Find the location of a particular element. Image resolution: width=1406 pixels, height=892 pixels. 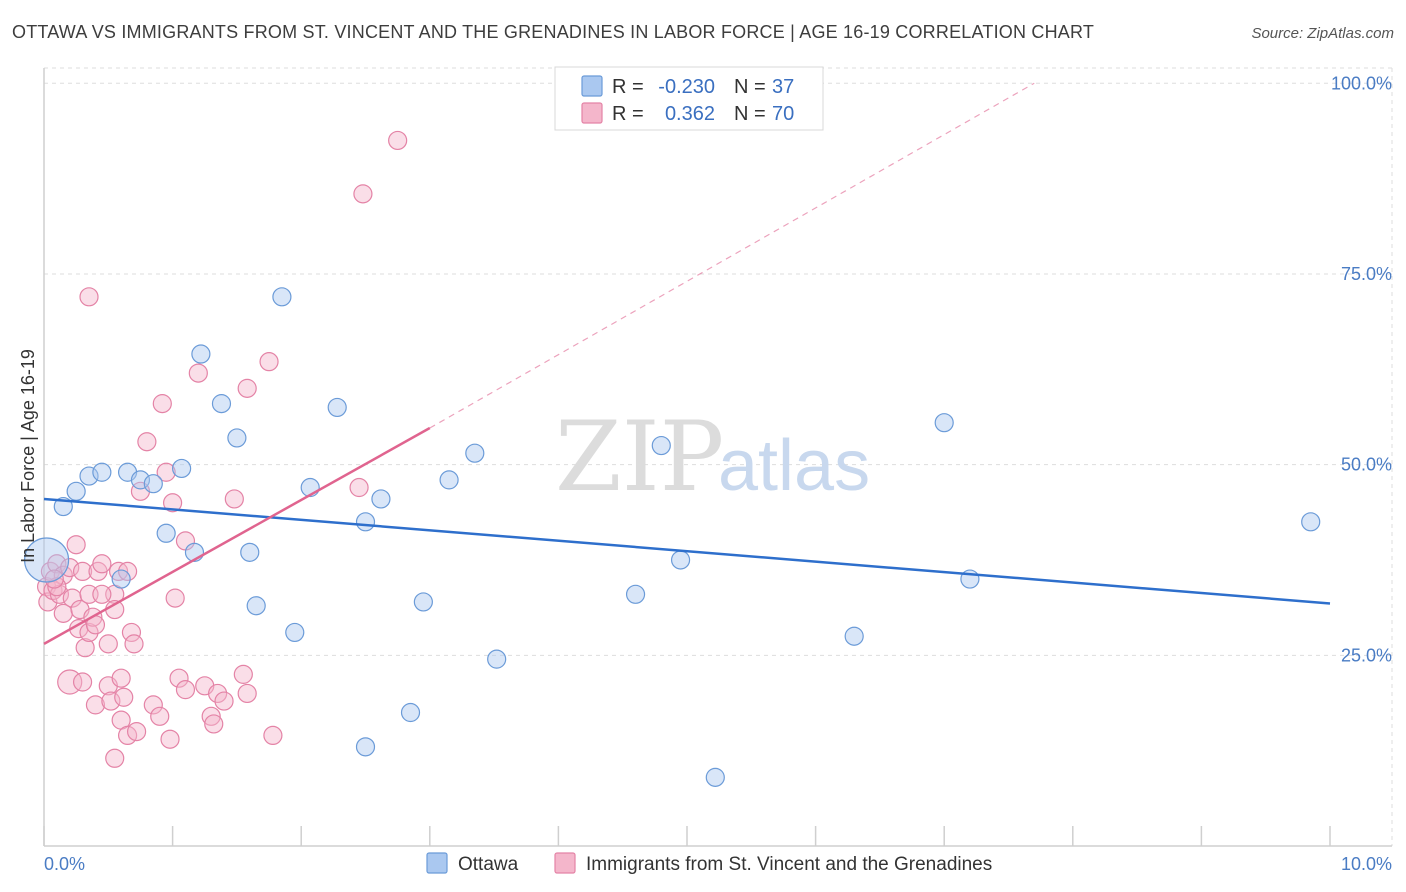

legend-ottawa-r: -0.230 is located at coordinates (686, 87).